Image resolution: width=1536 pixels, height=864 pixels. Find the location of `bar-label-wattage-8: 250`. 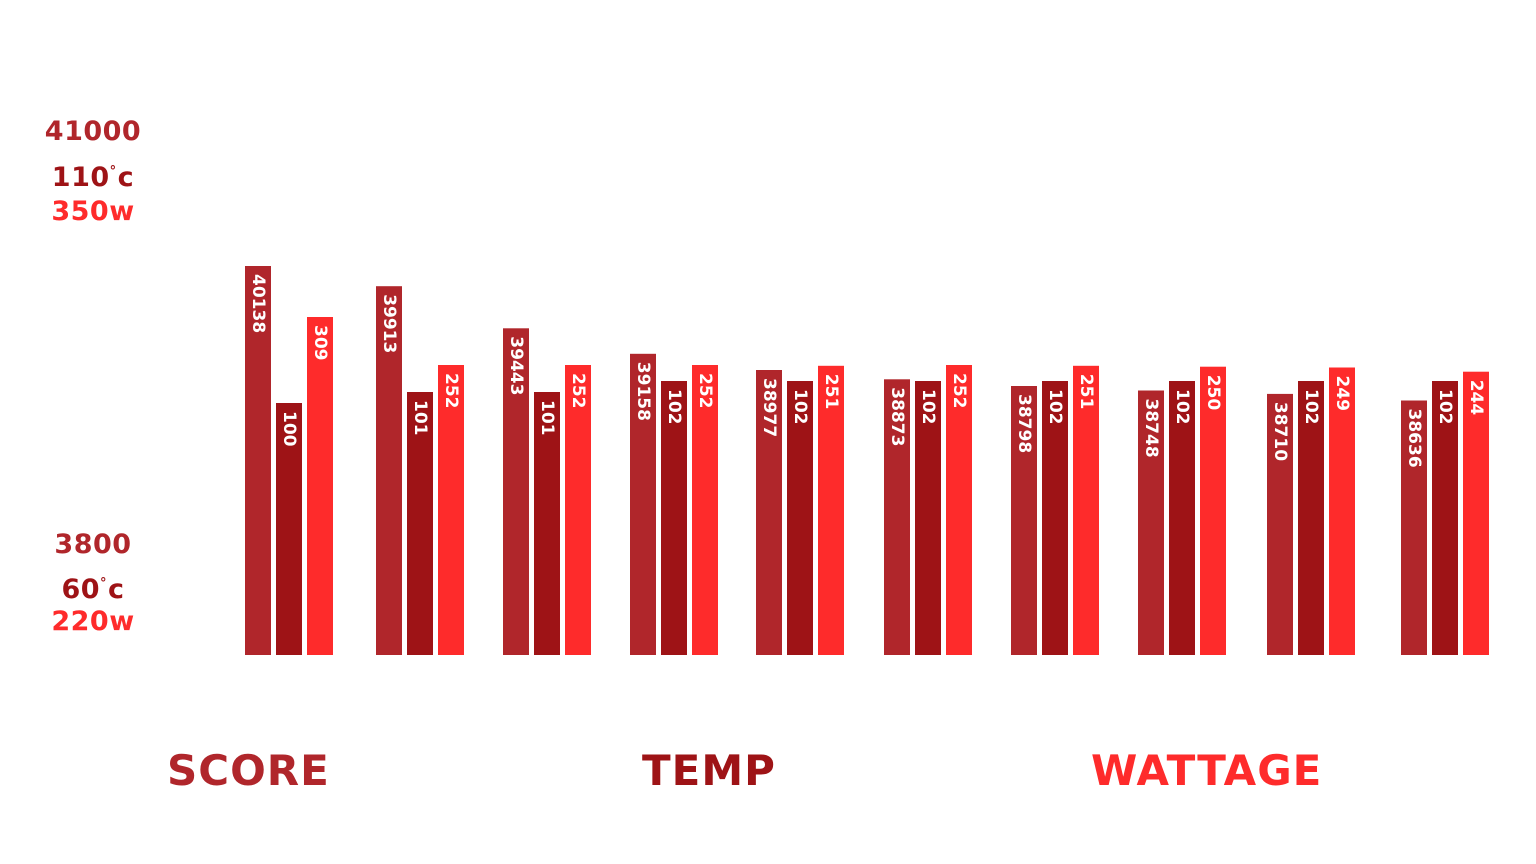

bar-label-wattage-8: 250 is located at coordinates (1213, 393).